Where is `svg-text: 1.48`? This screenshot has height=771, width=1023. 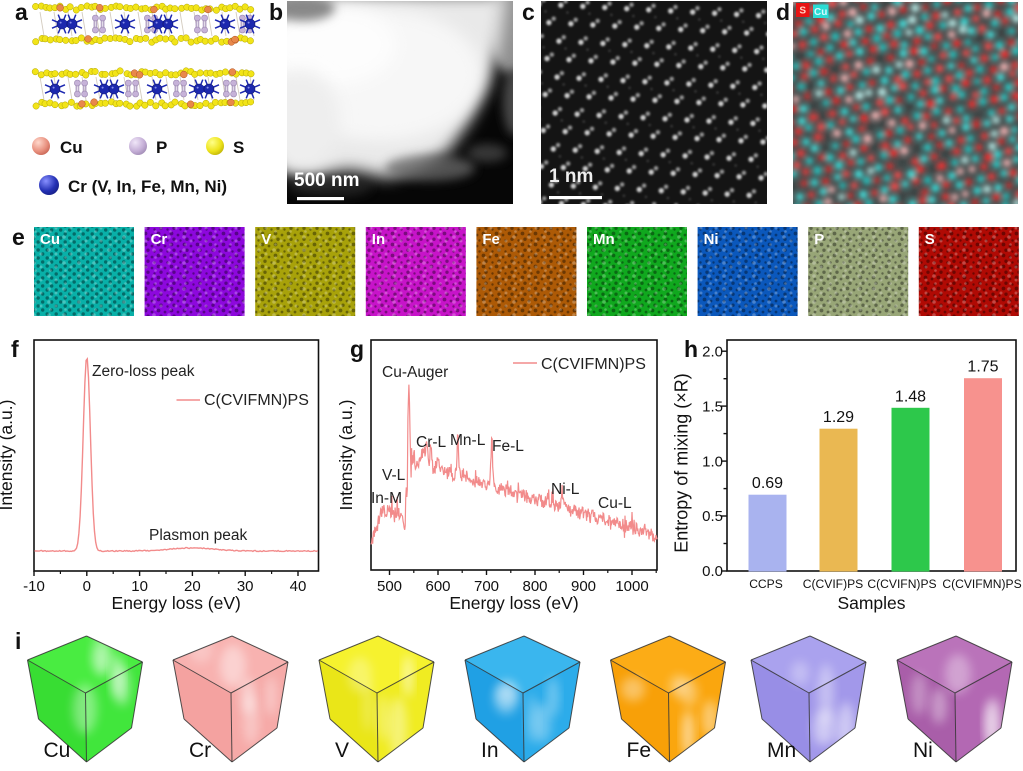
svg-text: 1.48 is located at coordinates (910, 396).